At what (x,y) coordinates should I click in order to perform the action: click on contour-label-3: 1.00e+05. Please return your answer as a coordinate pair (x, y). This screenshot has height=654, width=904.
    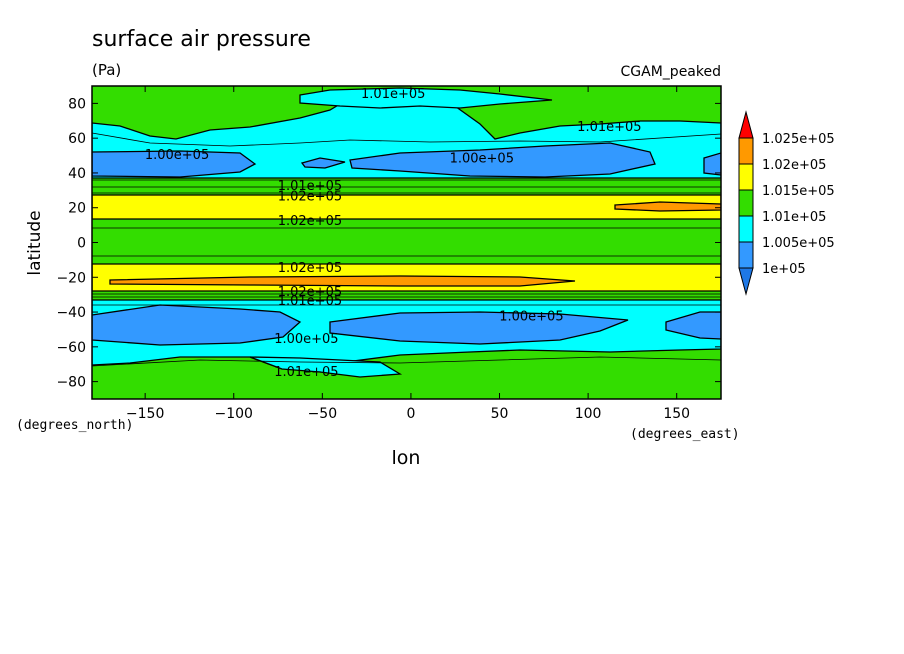
    Looking at the image, I should click on (482, 158).